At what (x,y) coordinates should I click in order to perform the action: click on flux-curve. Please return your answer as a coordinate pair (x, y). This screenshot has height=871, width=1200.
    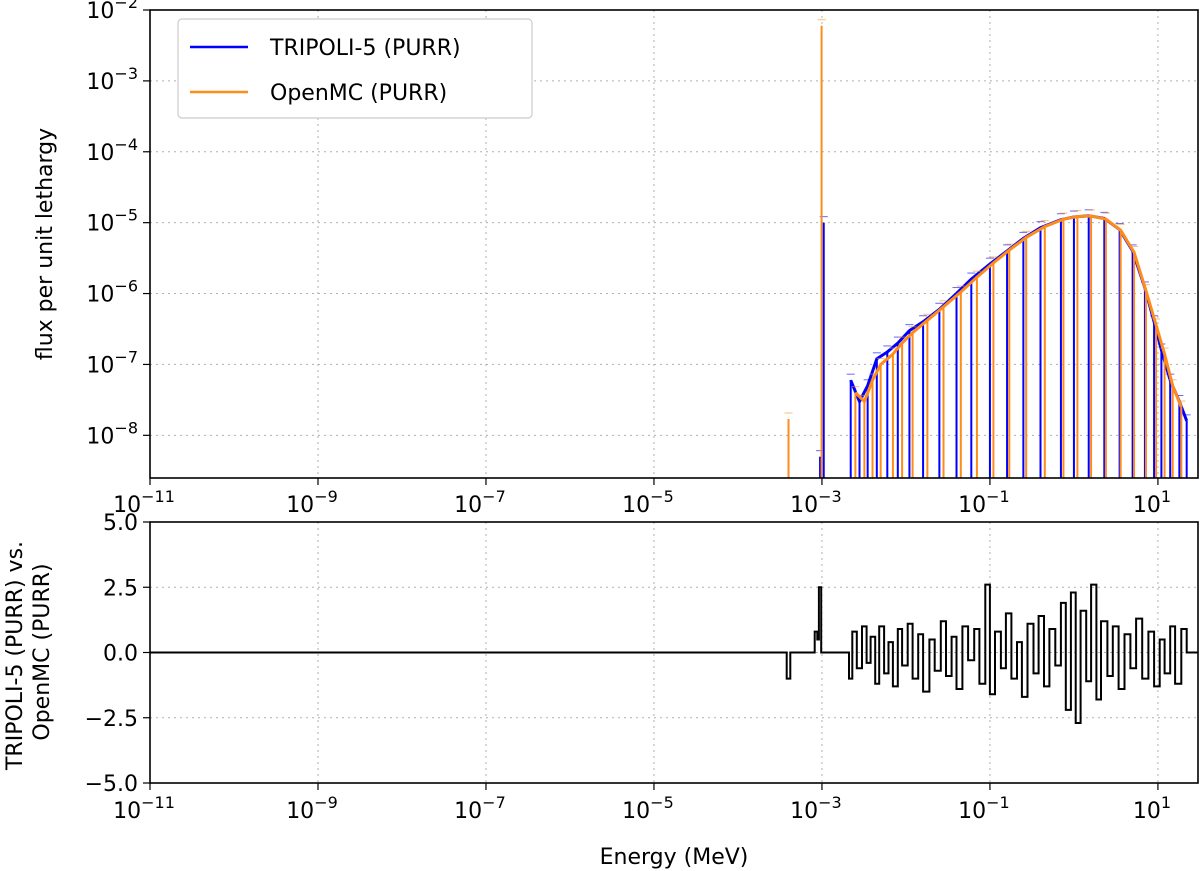
    Looking at the image, I should click on (1018, 311).